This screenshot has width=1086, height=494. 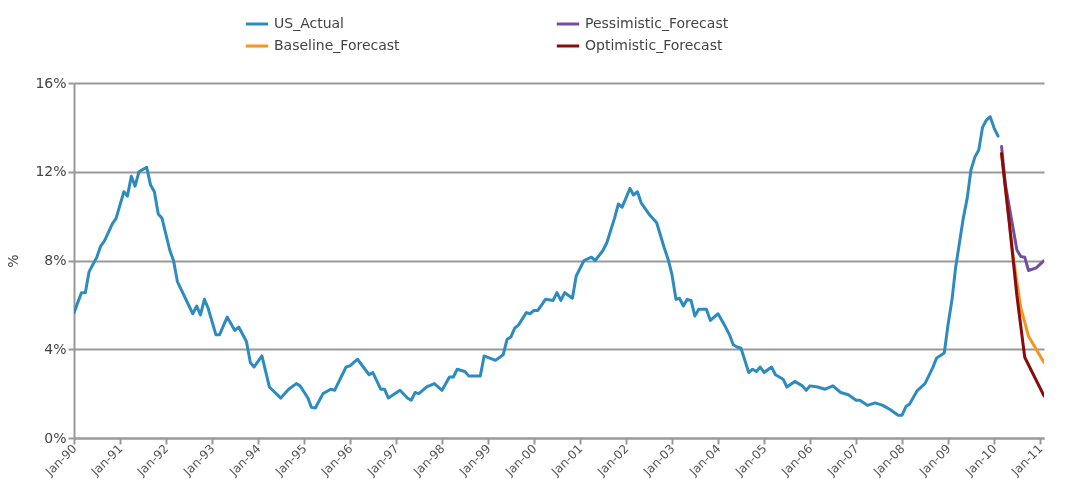 I want to click on y-tick-label: 8%, so click(x=55, y=260).